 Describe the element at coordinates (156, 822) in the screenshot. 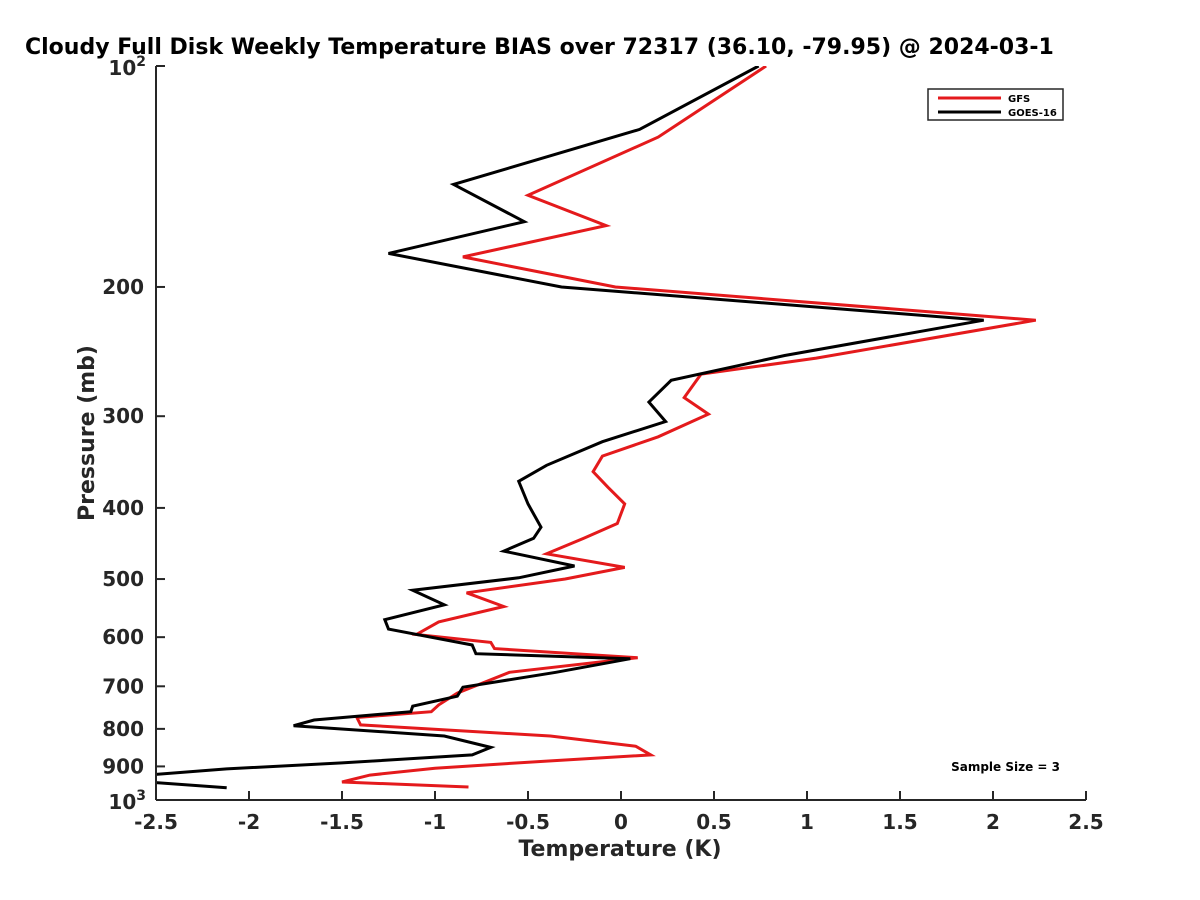

I see `x-tick-label: -2.5` at that location.